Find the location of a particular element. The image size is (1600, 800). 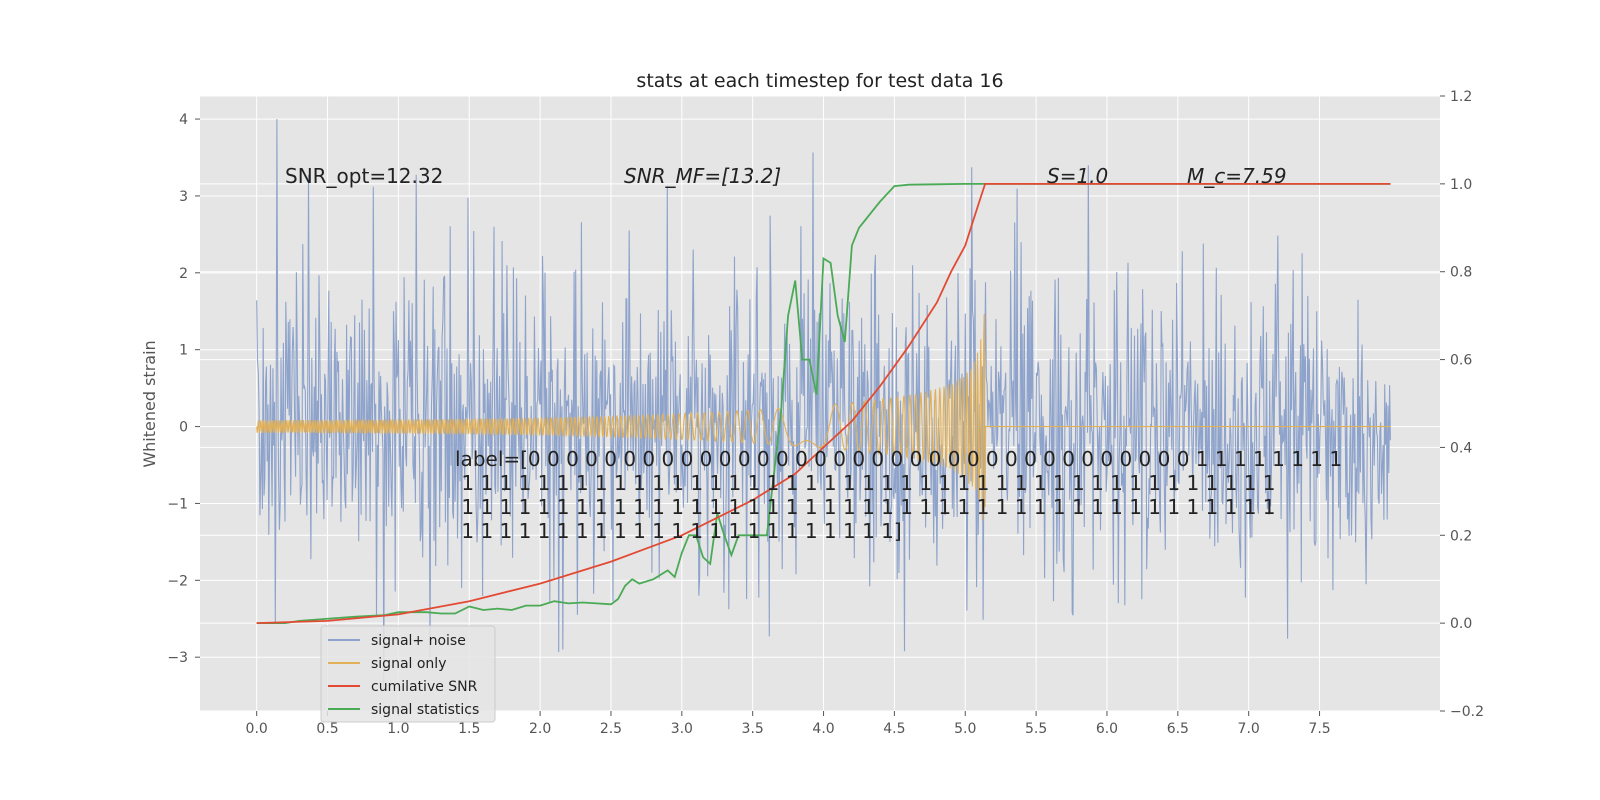

y-tick-label: 1 is located at coordinates (183, 351).